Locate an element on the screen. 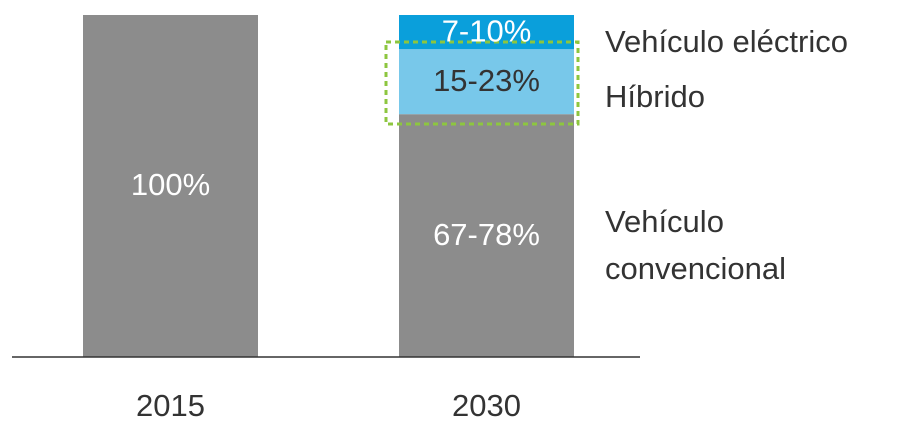 This screenshot has height=421, width=899. legend-label: Vehículo eléctrico is located at coordinates (726, 41).